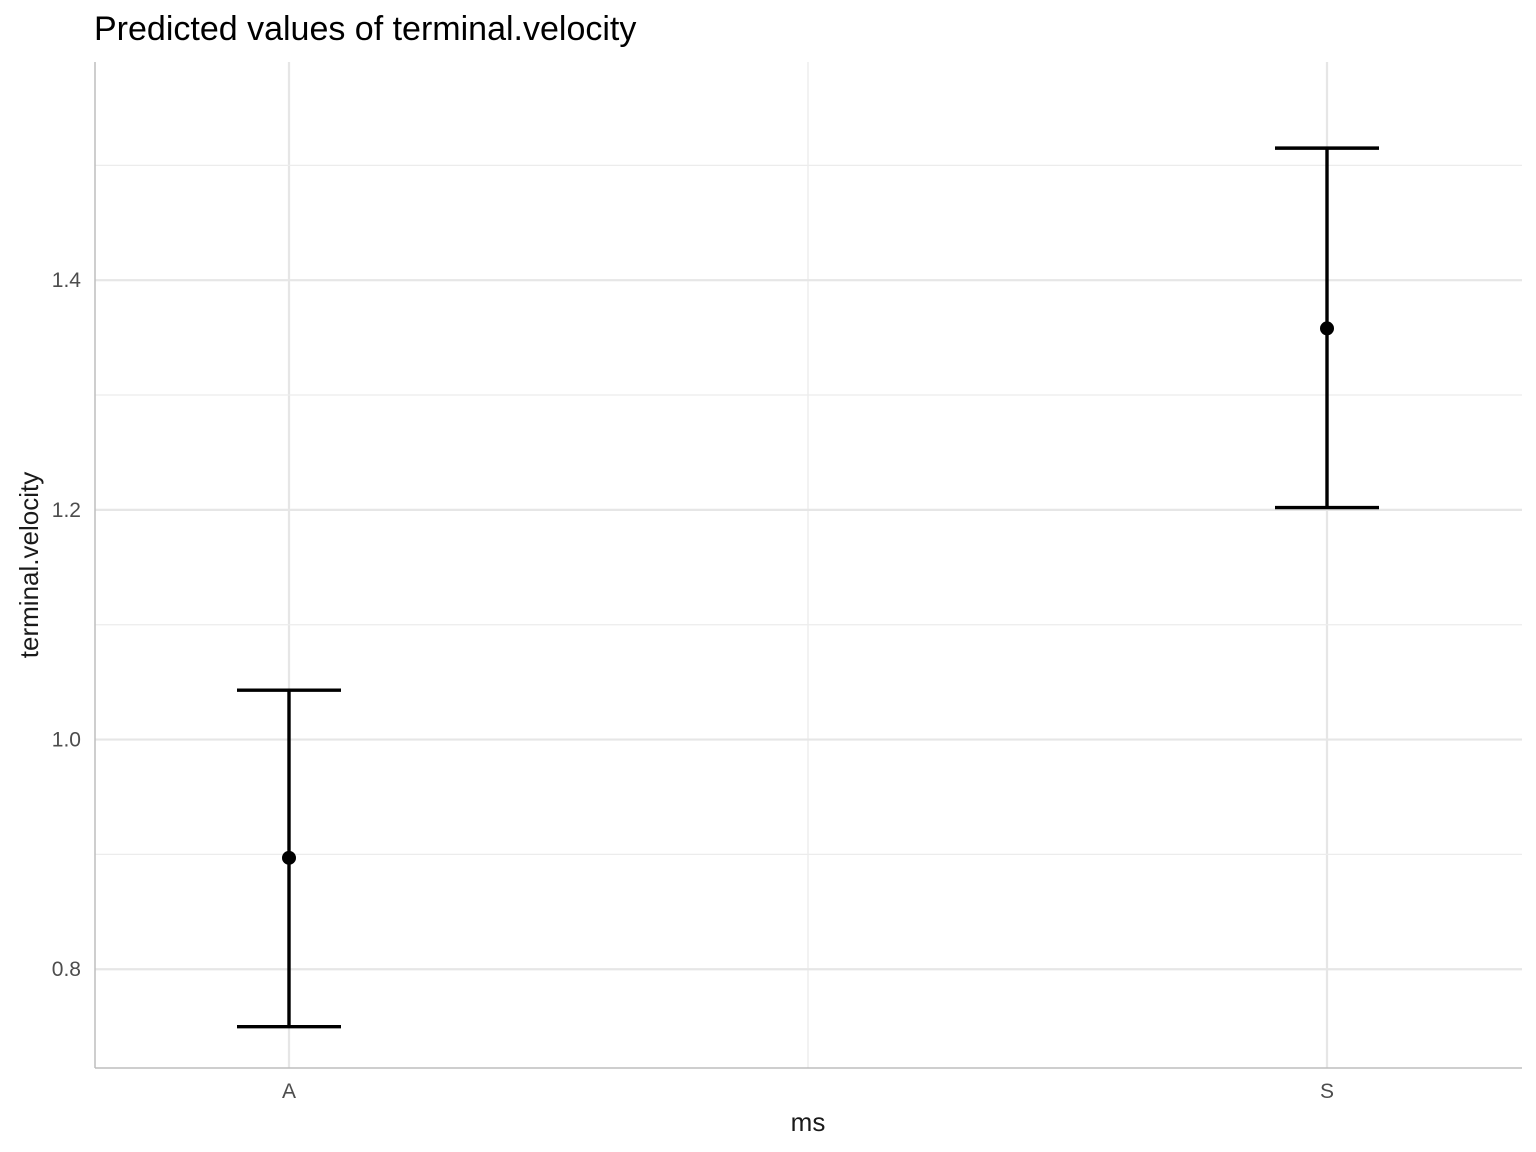  Describe the element at coordinates (808, 1122) in the screenshot. I see `x-axis-title: ms` at that location.